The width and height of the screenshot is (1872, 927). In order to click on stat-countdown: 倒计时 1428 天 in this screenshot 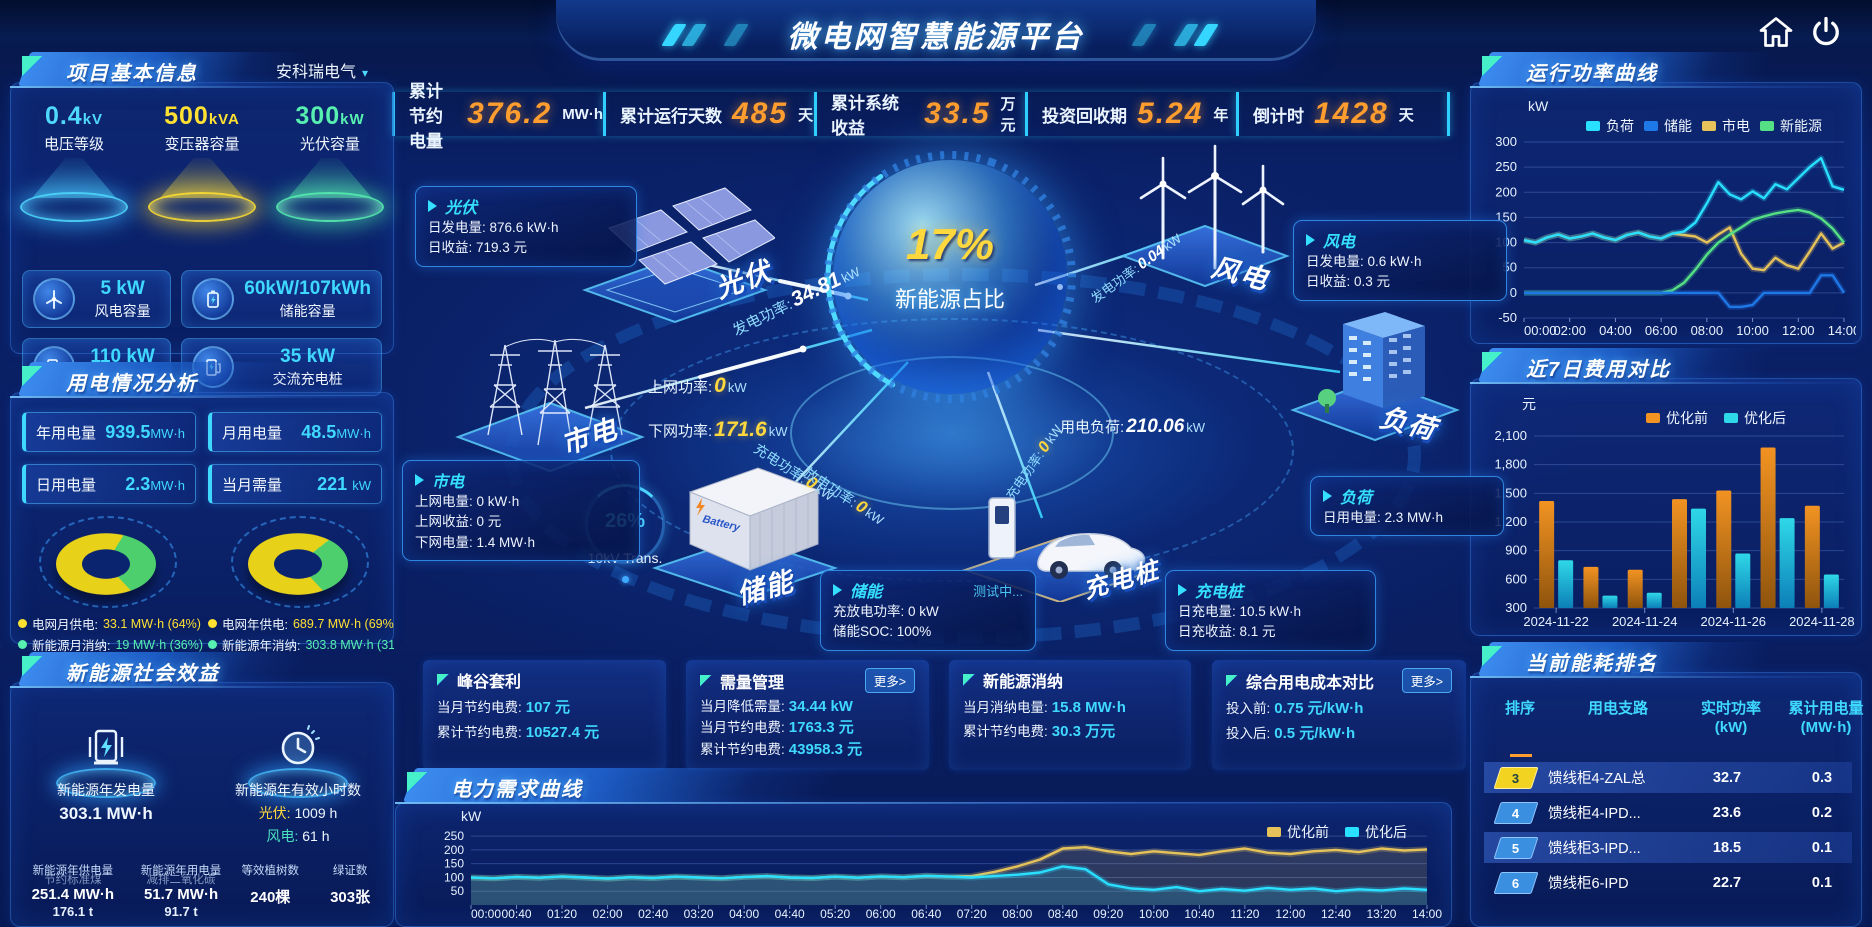, I will do `click(1341, 114)`.